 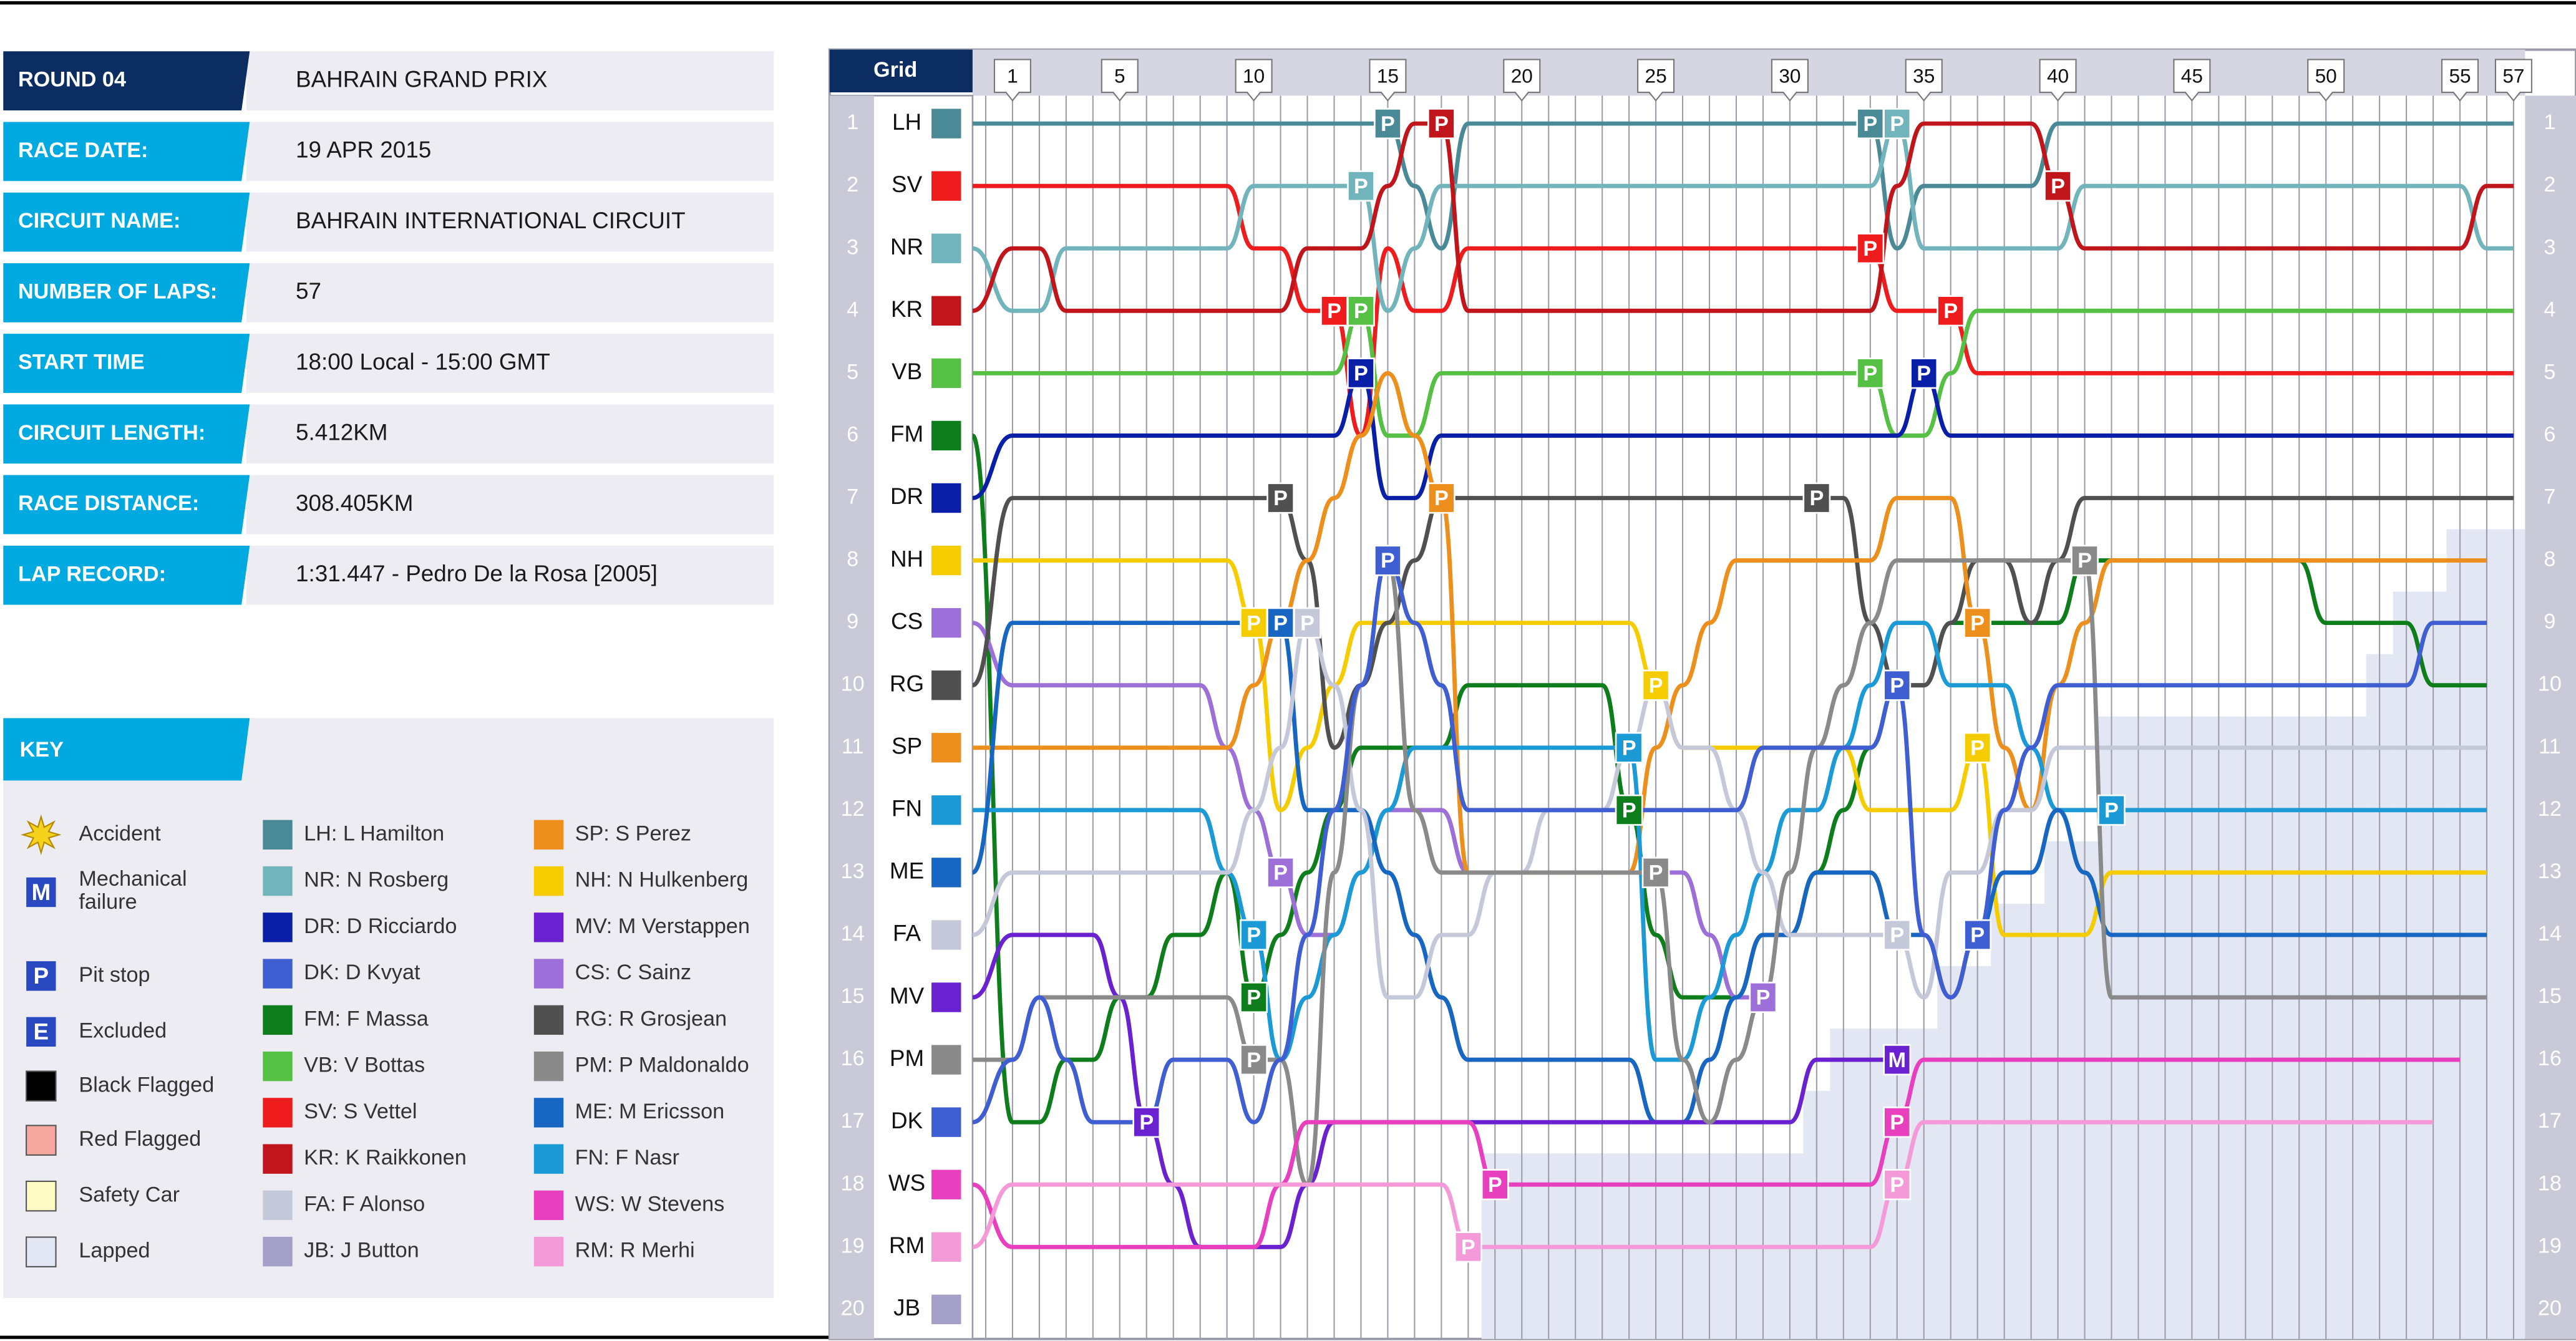 What do you see at coordinates (422, 79) in the screenshot?
I see `info-value: BAHRAIN GRAND PRIX` at bounding box center [422, 79].